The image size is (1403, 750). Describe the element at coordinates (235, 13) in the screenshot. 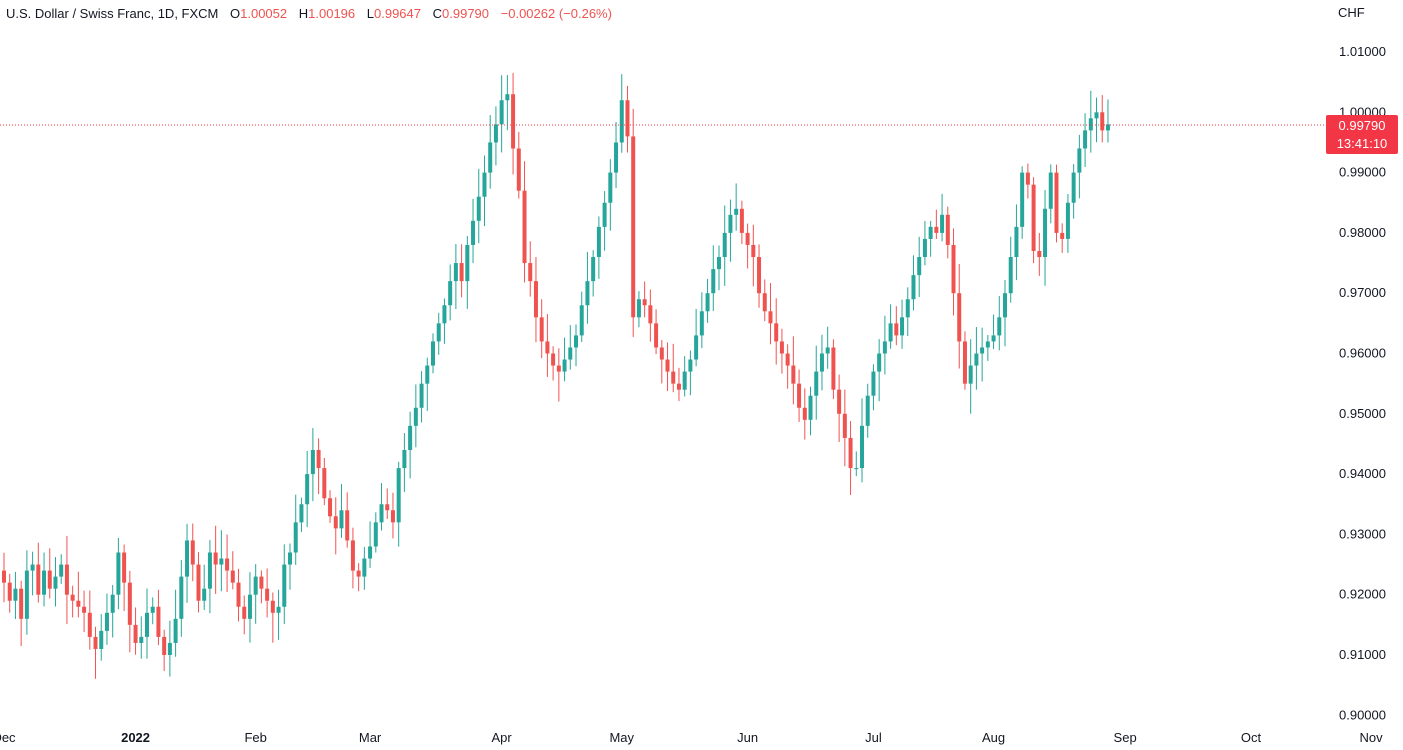

I see `open-label: O` at that location.